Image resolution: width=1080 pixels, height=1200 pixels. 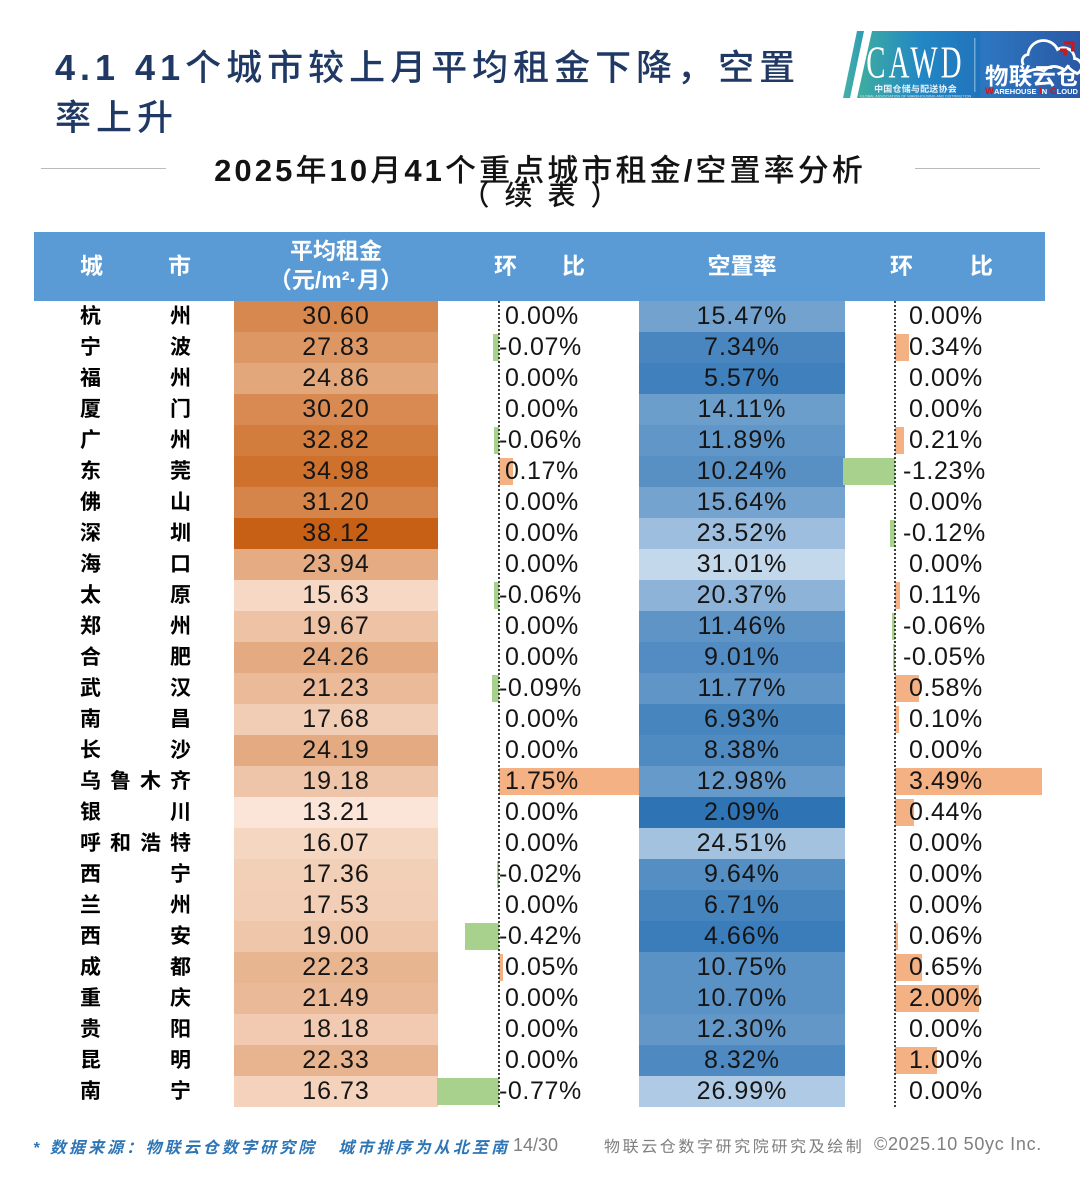 I want to click on svg-text: CAWD, so click(x=915, y=63).